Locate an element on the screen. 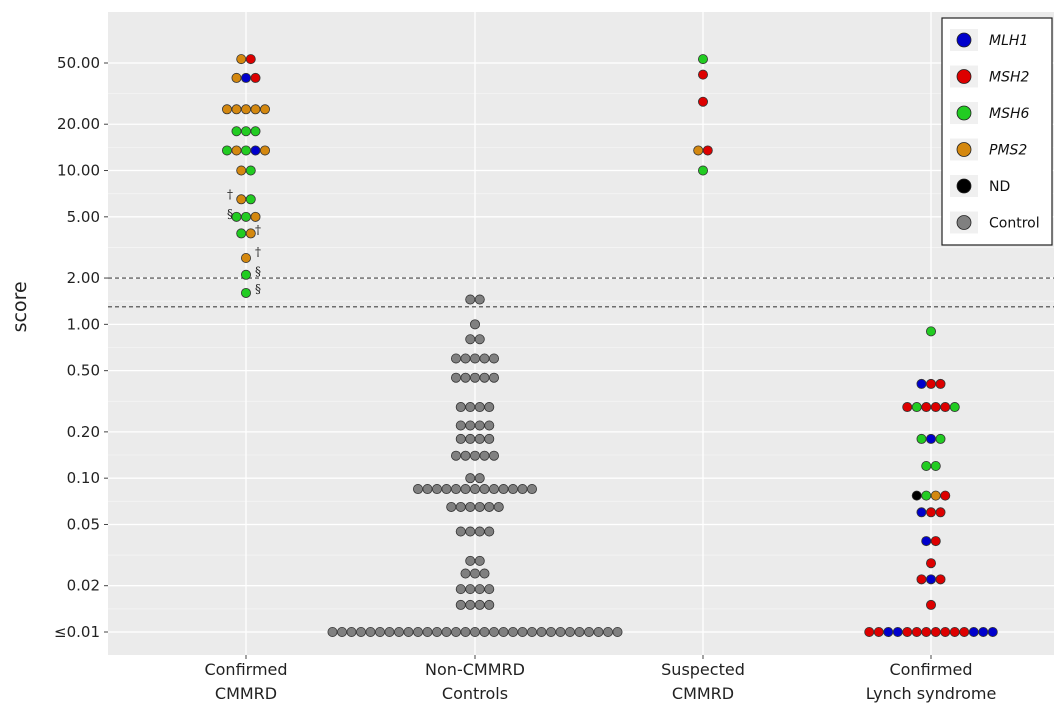  y-tick-label: 0.20 is located at coordinates (83, 432).